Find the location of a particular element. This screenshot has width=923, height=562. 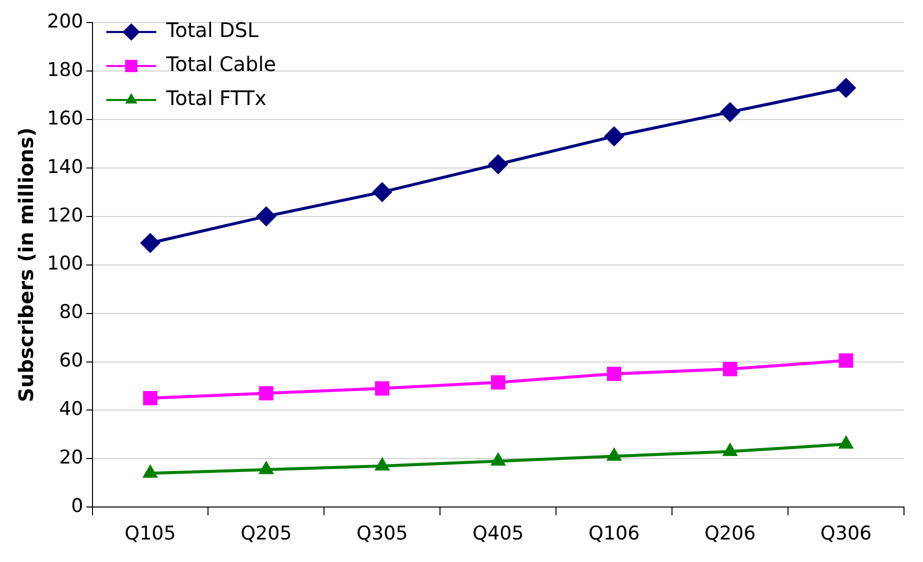

y-tick-label: 60 is located at coordinates (71, 361).